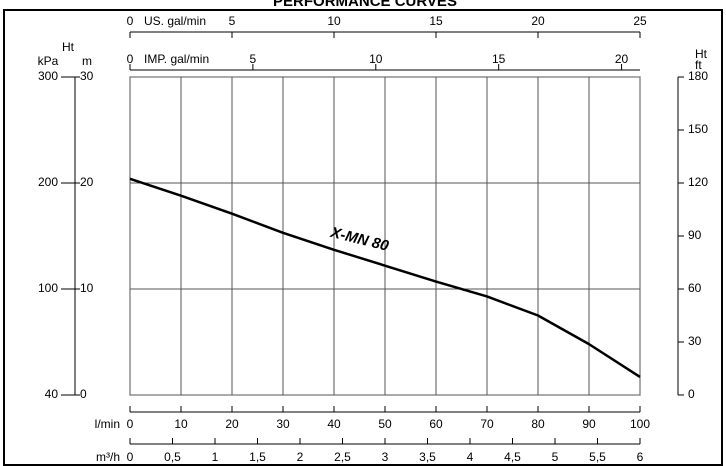  I want to click on x-tick-label: 30, so click(283, 424).